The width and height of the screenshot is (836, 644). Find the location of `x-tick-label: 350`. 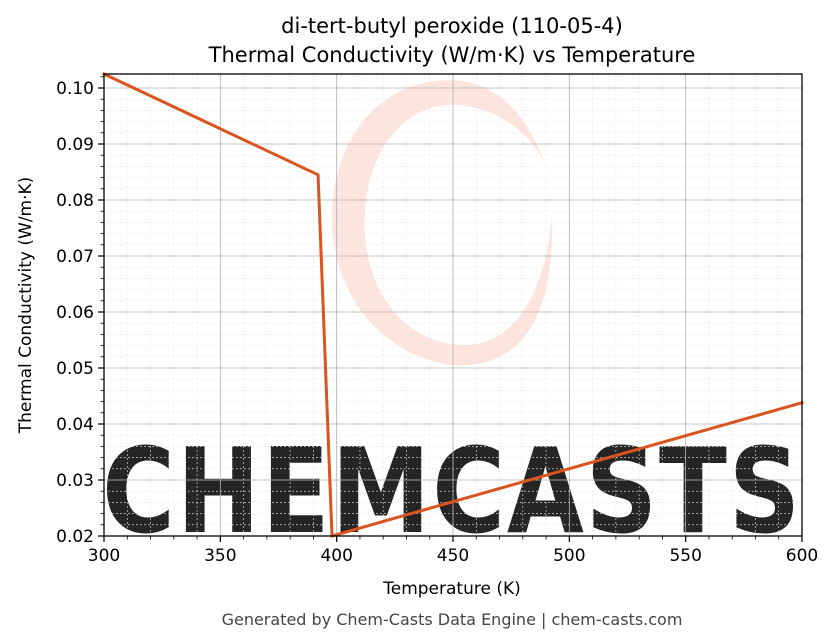

x-tick-label: 350 is located at coordinates (220, 556).